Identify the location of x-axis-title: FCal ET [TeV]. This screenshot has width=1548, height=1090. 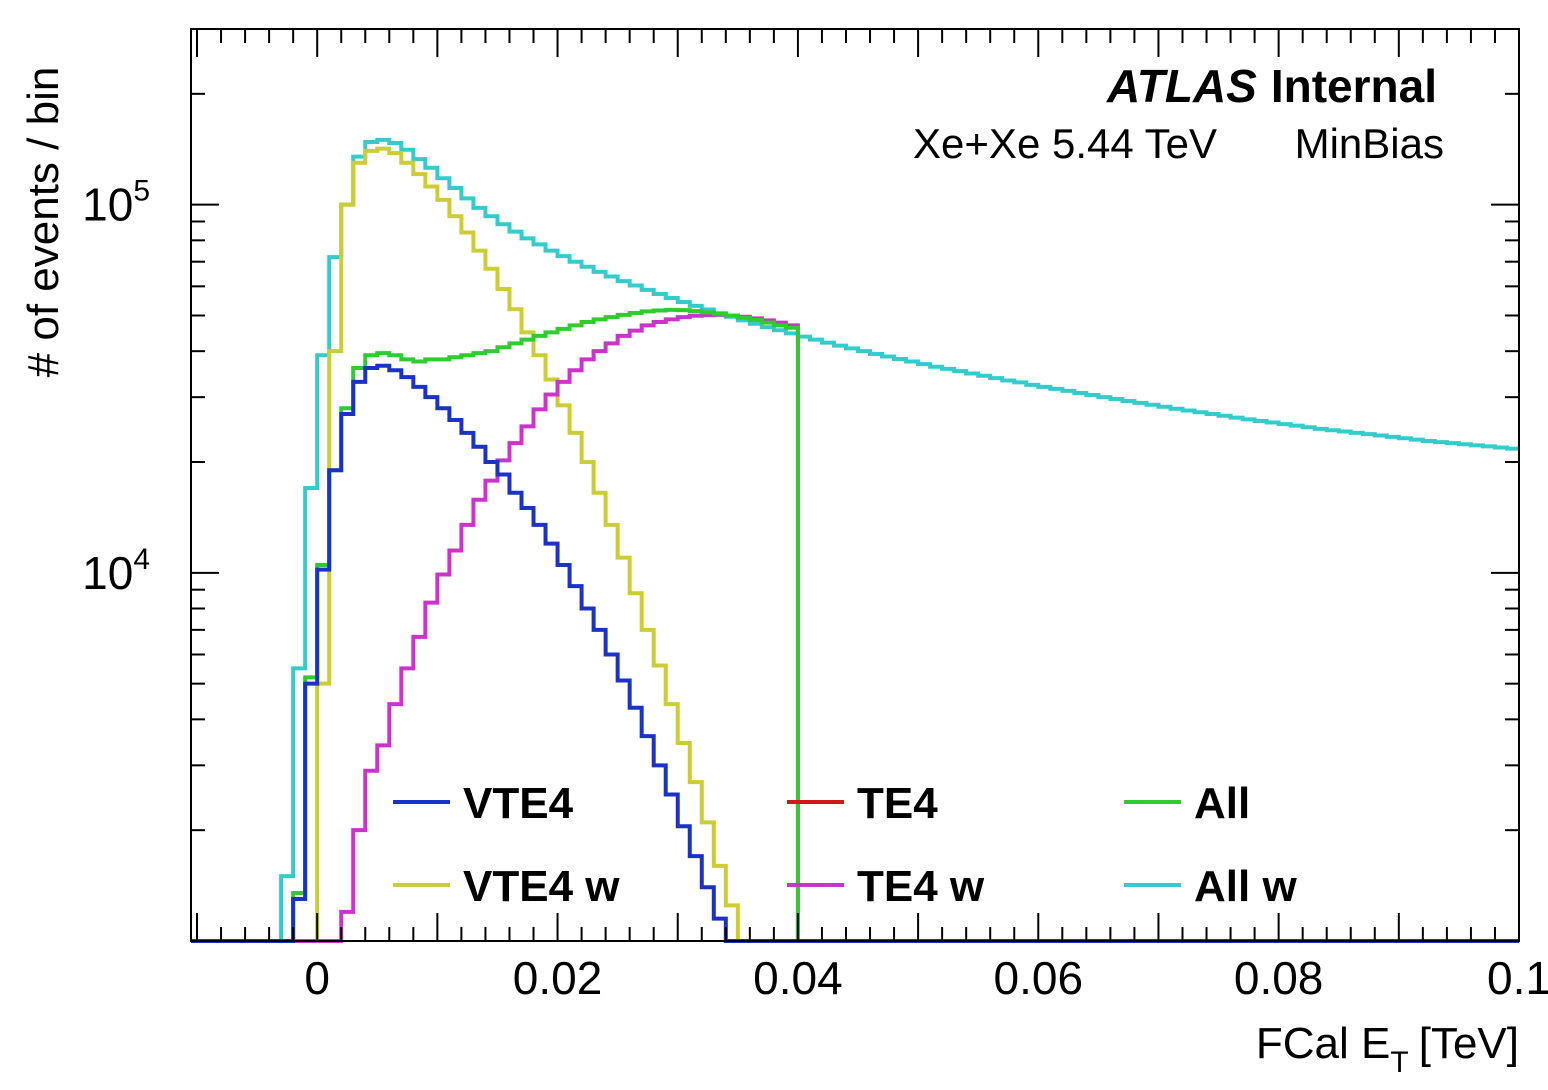
(1387, 1049).